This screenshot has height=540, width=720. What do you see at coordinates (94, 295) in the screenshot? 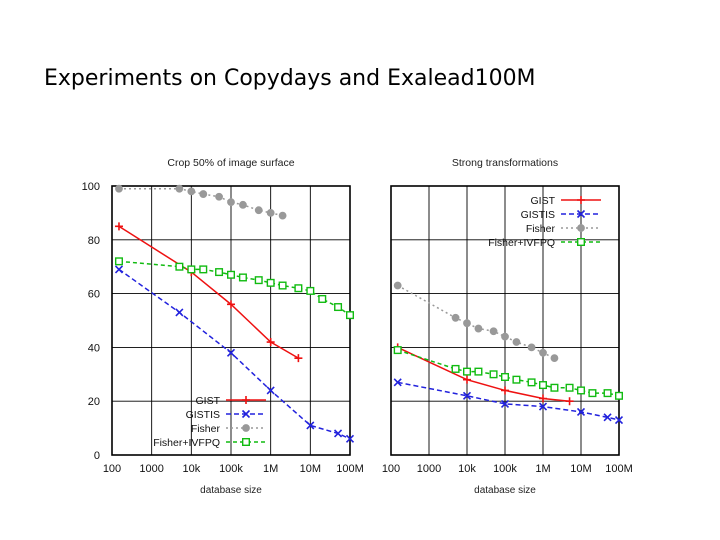
I see `y-tick-label: 60` at bounding box center [94, 295].